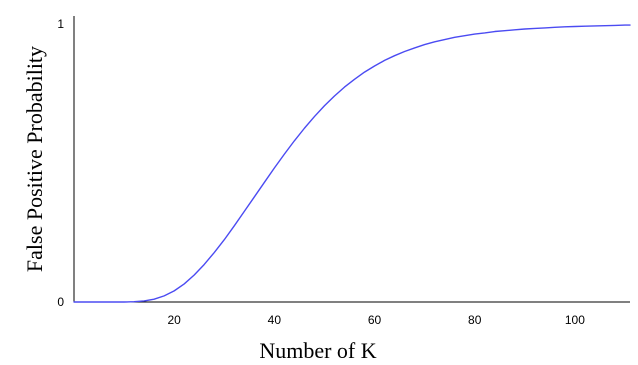 The width and height of the screenshot is (638, 365). I want to click on x-tick-label: 100, so click(575, 320).